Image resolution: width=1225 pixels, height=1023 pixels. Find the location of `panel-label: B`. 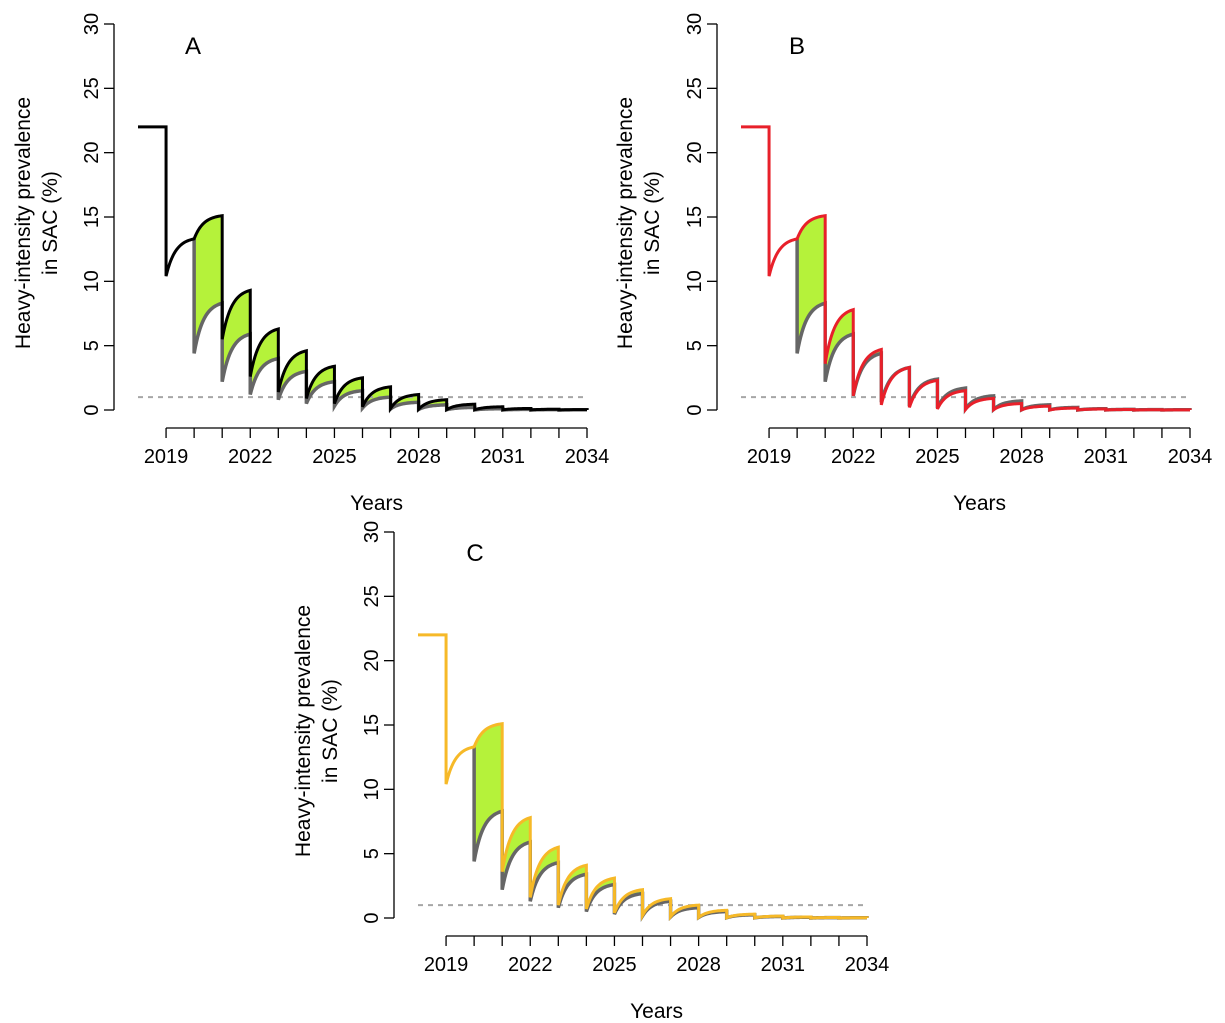

panel-label: B is located at coordinates (797, 46).